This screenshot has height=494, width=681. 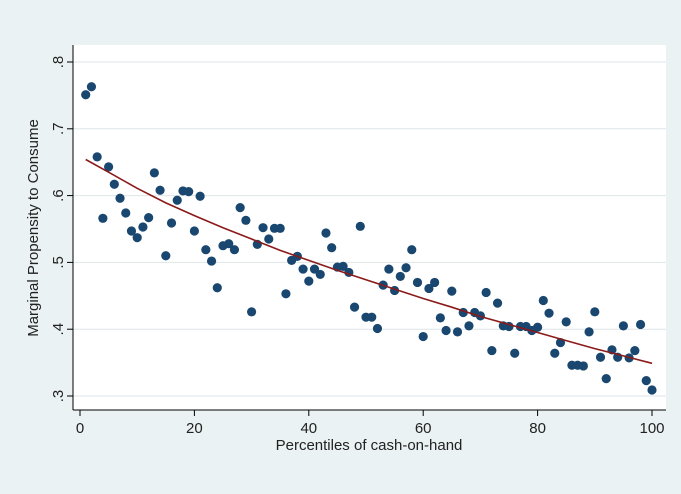 I want to click on y-tick-label: .8, so click(x=58, y=62).